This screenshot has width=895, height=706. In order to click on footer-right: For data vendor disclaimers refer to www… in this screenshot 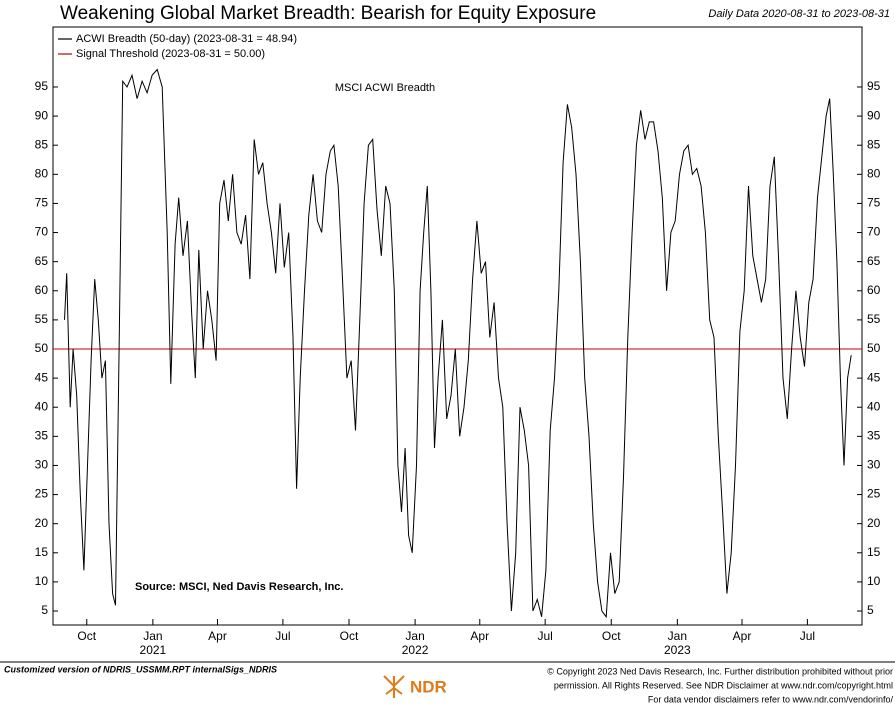, I will do `click(771, 699)`.